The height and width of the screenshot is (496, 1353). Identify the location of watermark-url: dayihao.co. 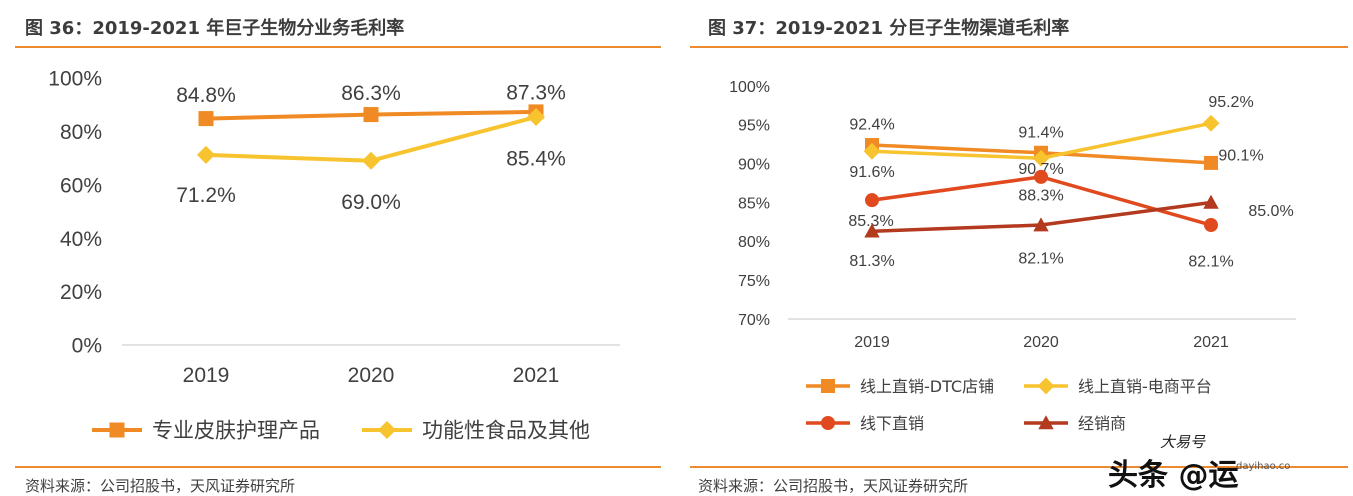
(1263, 466).